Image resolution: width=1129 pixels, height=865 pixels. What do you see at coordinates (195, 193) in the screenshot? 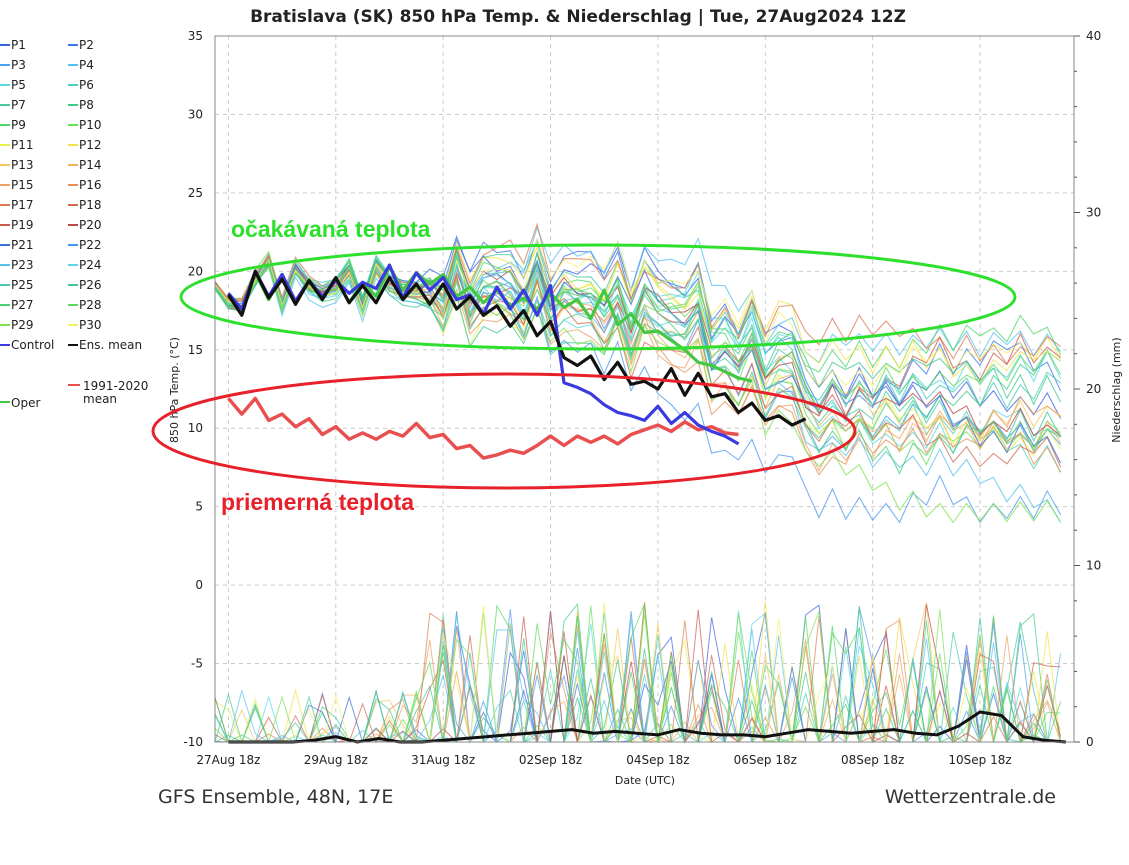
I see `y-tick-label: 25` at bounding box center [195, 193].